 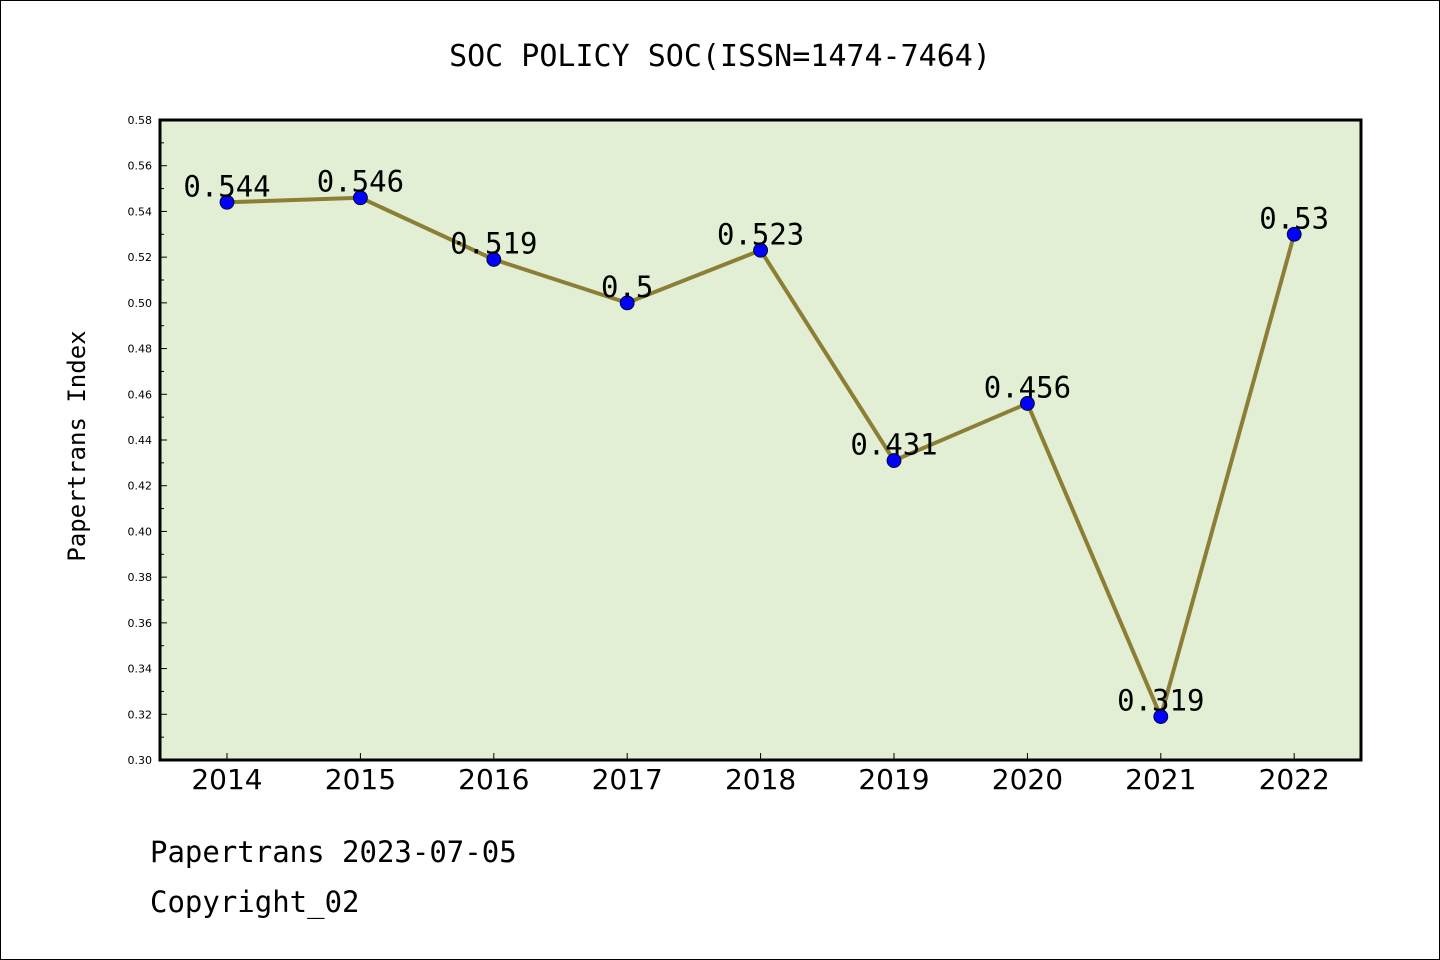 I want to click on y-tick-label: 0.30, so click(x=140, y=760).